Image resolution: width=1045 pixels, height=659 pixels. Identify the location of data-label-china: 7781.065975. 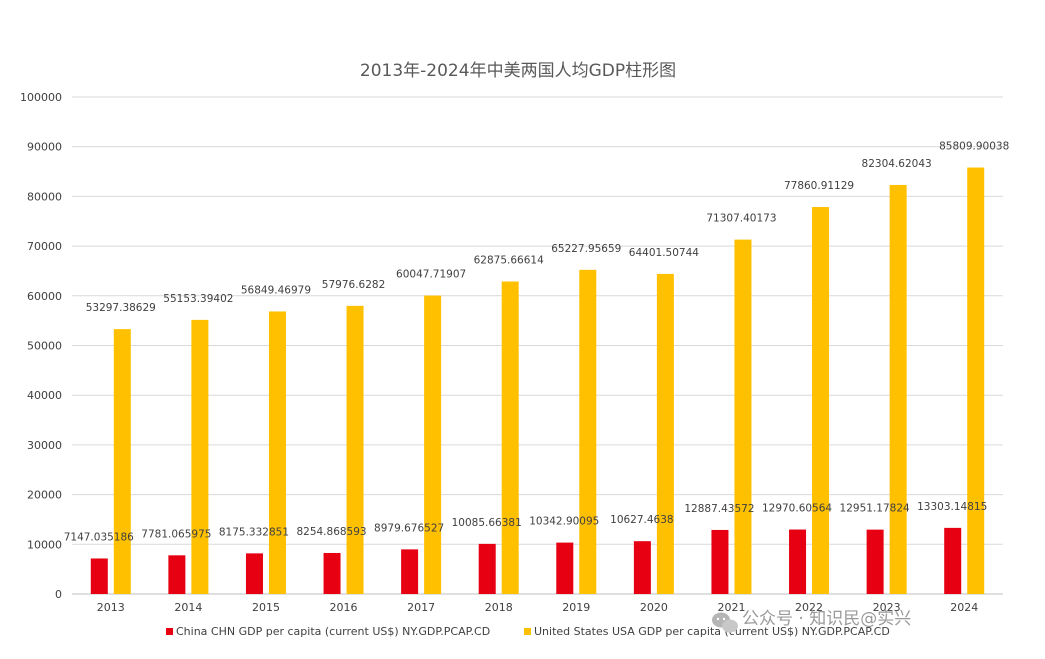
(176, 534).